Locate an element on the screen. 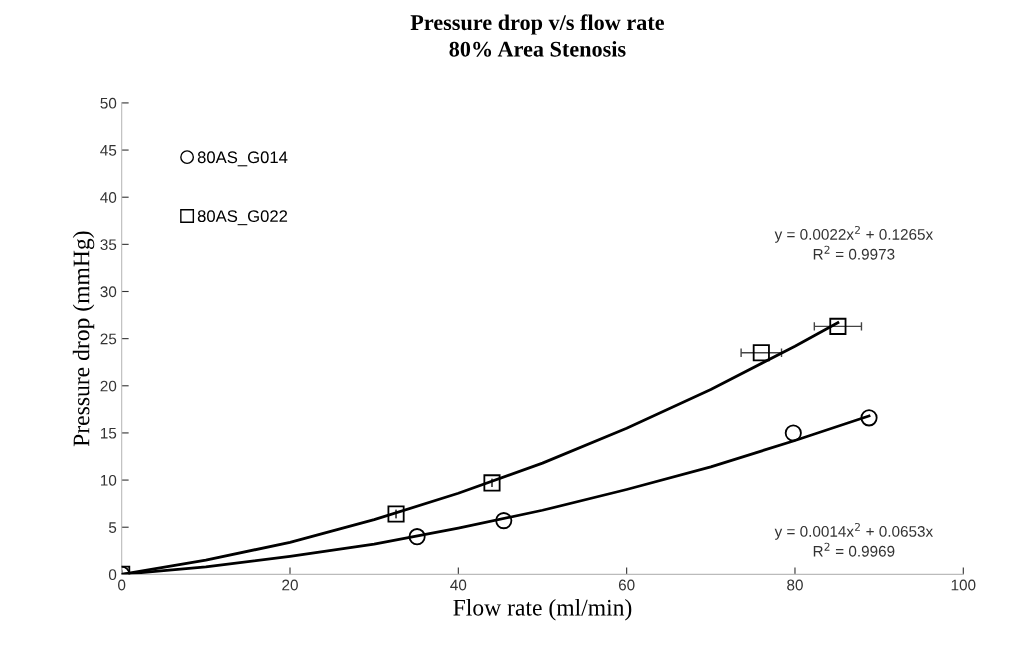 This screenshot has width=1014, height=664. y-tick-label: 40 is located at coordinates (108, 197).